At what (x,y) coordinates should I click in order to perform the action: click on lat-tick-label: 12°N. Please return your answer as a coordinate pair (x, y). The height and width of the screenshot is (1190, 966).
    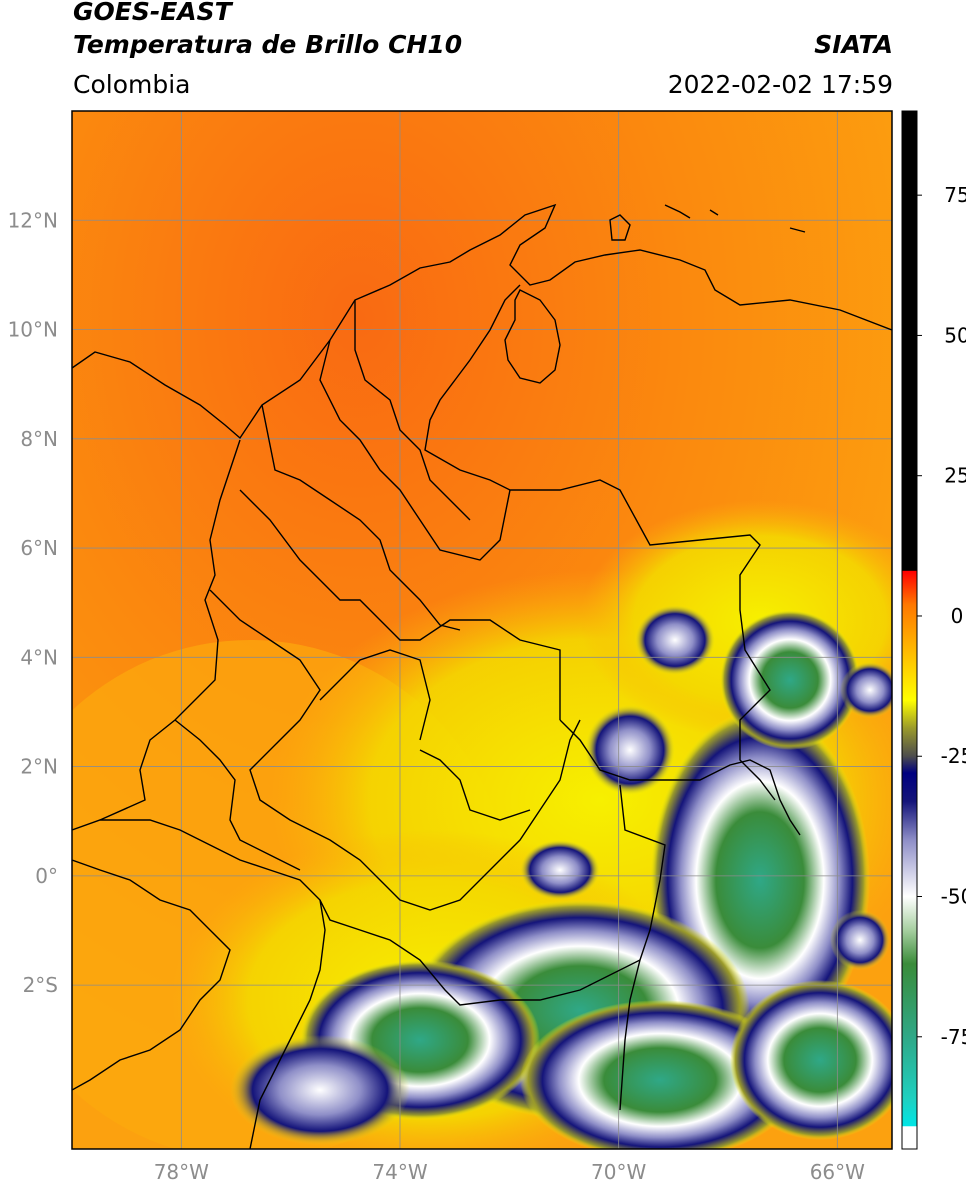
    Looking at the image, I should click on (33, 220).